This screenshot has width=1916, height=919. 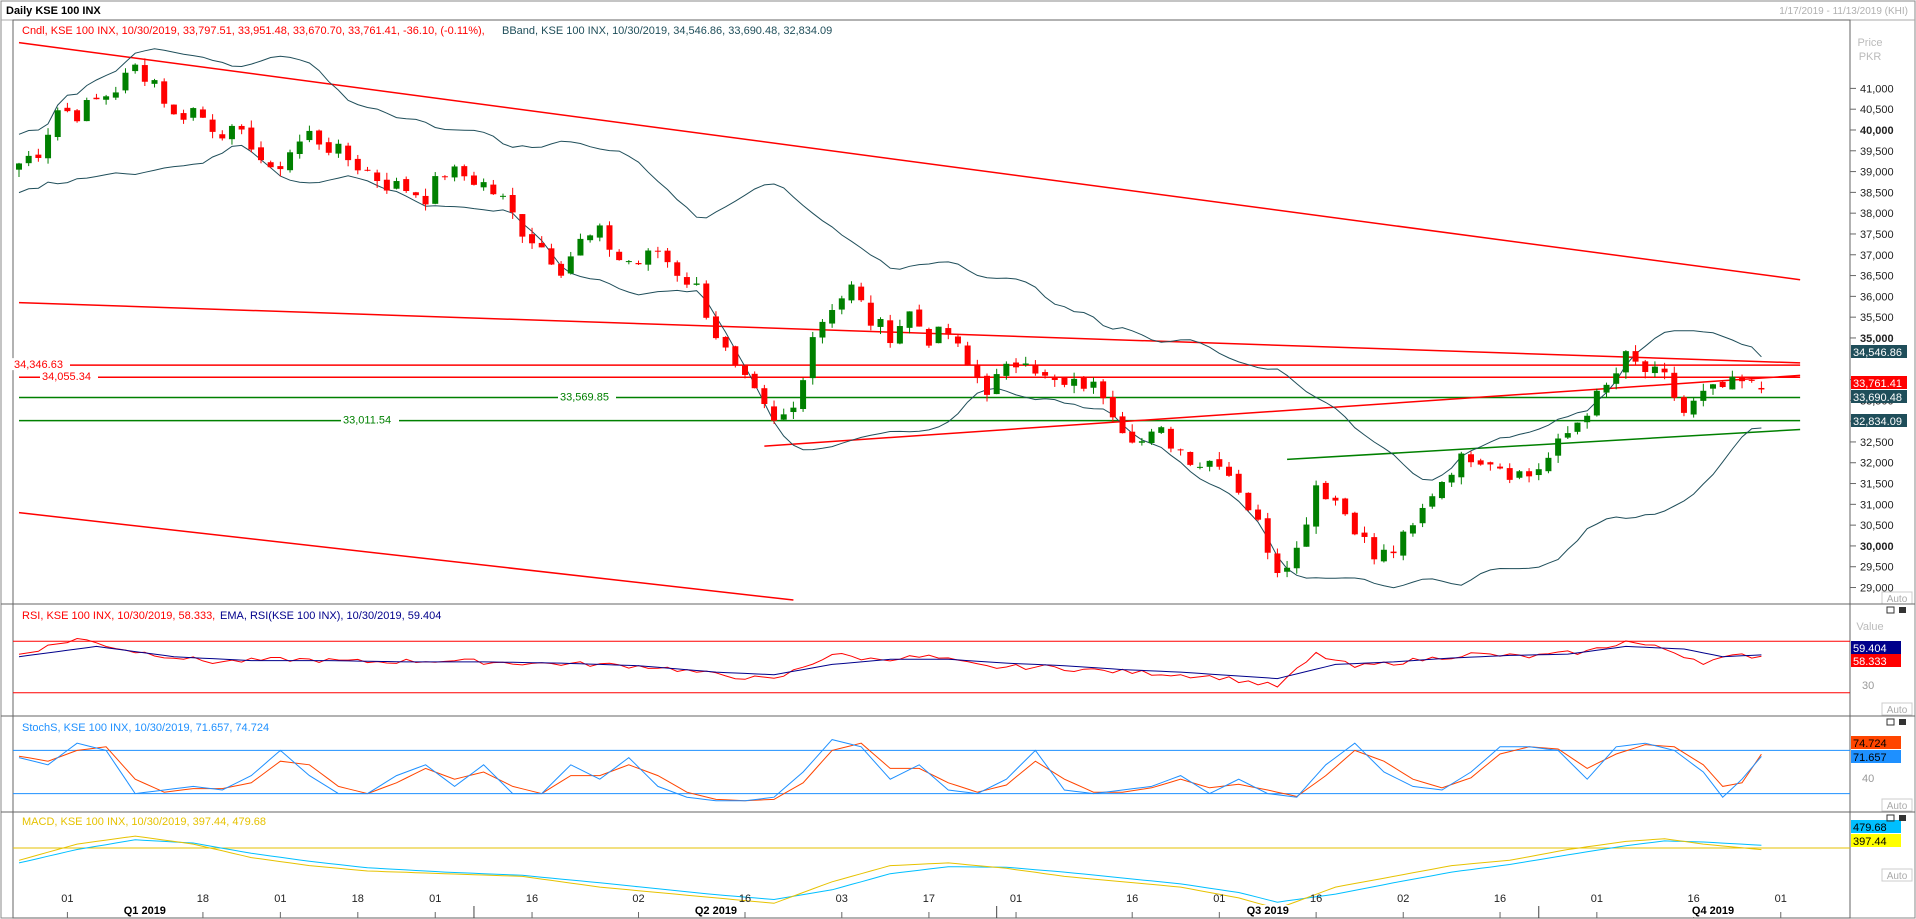 What do you see at coordinates (1877, 464) in the screenshot?
I see `y-tick-label: 32,000` at bounding box center [1877, 464].